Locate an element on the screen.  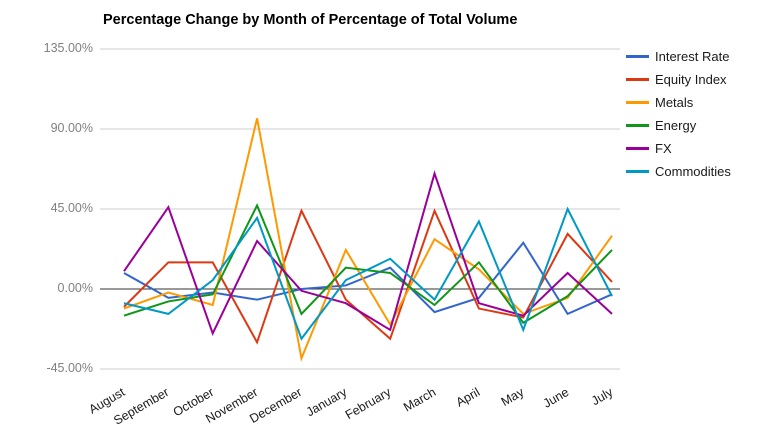
legend-item-interest-rate: Interest Rate is located at coordinates (678, 56).